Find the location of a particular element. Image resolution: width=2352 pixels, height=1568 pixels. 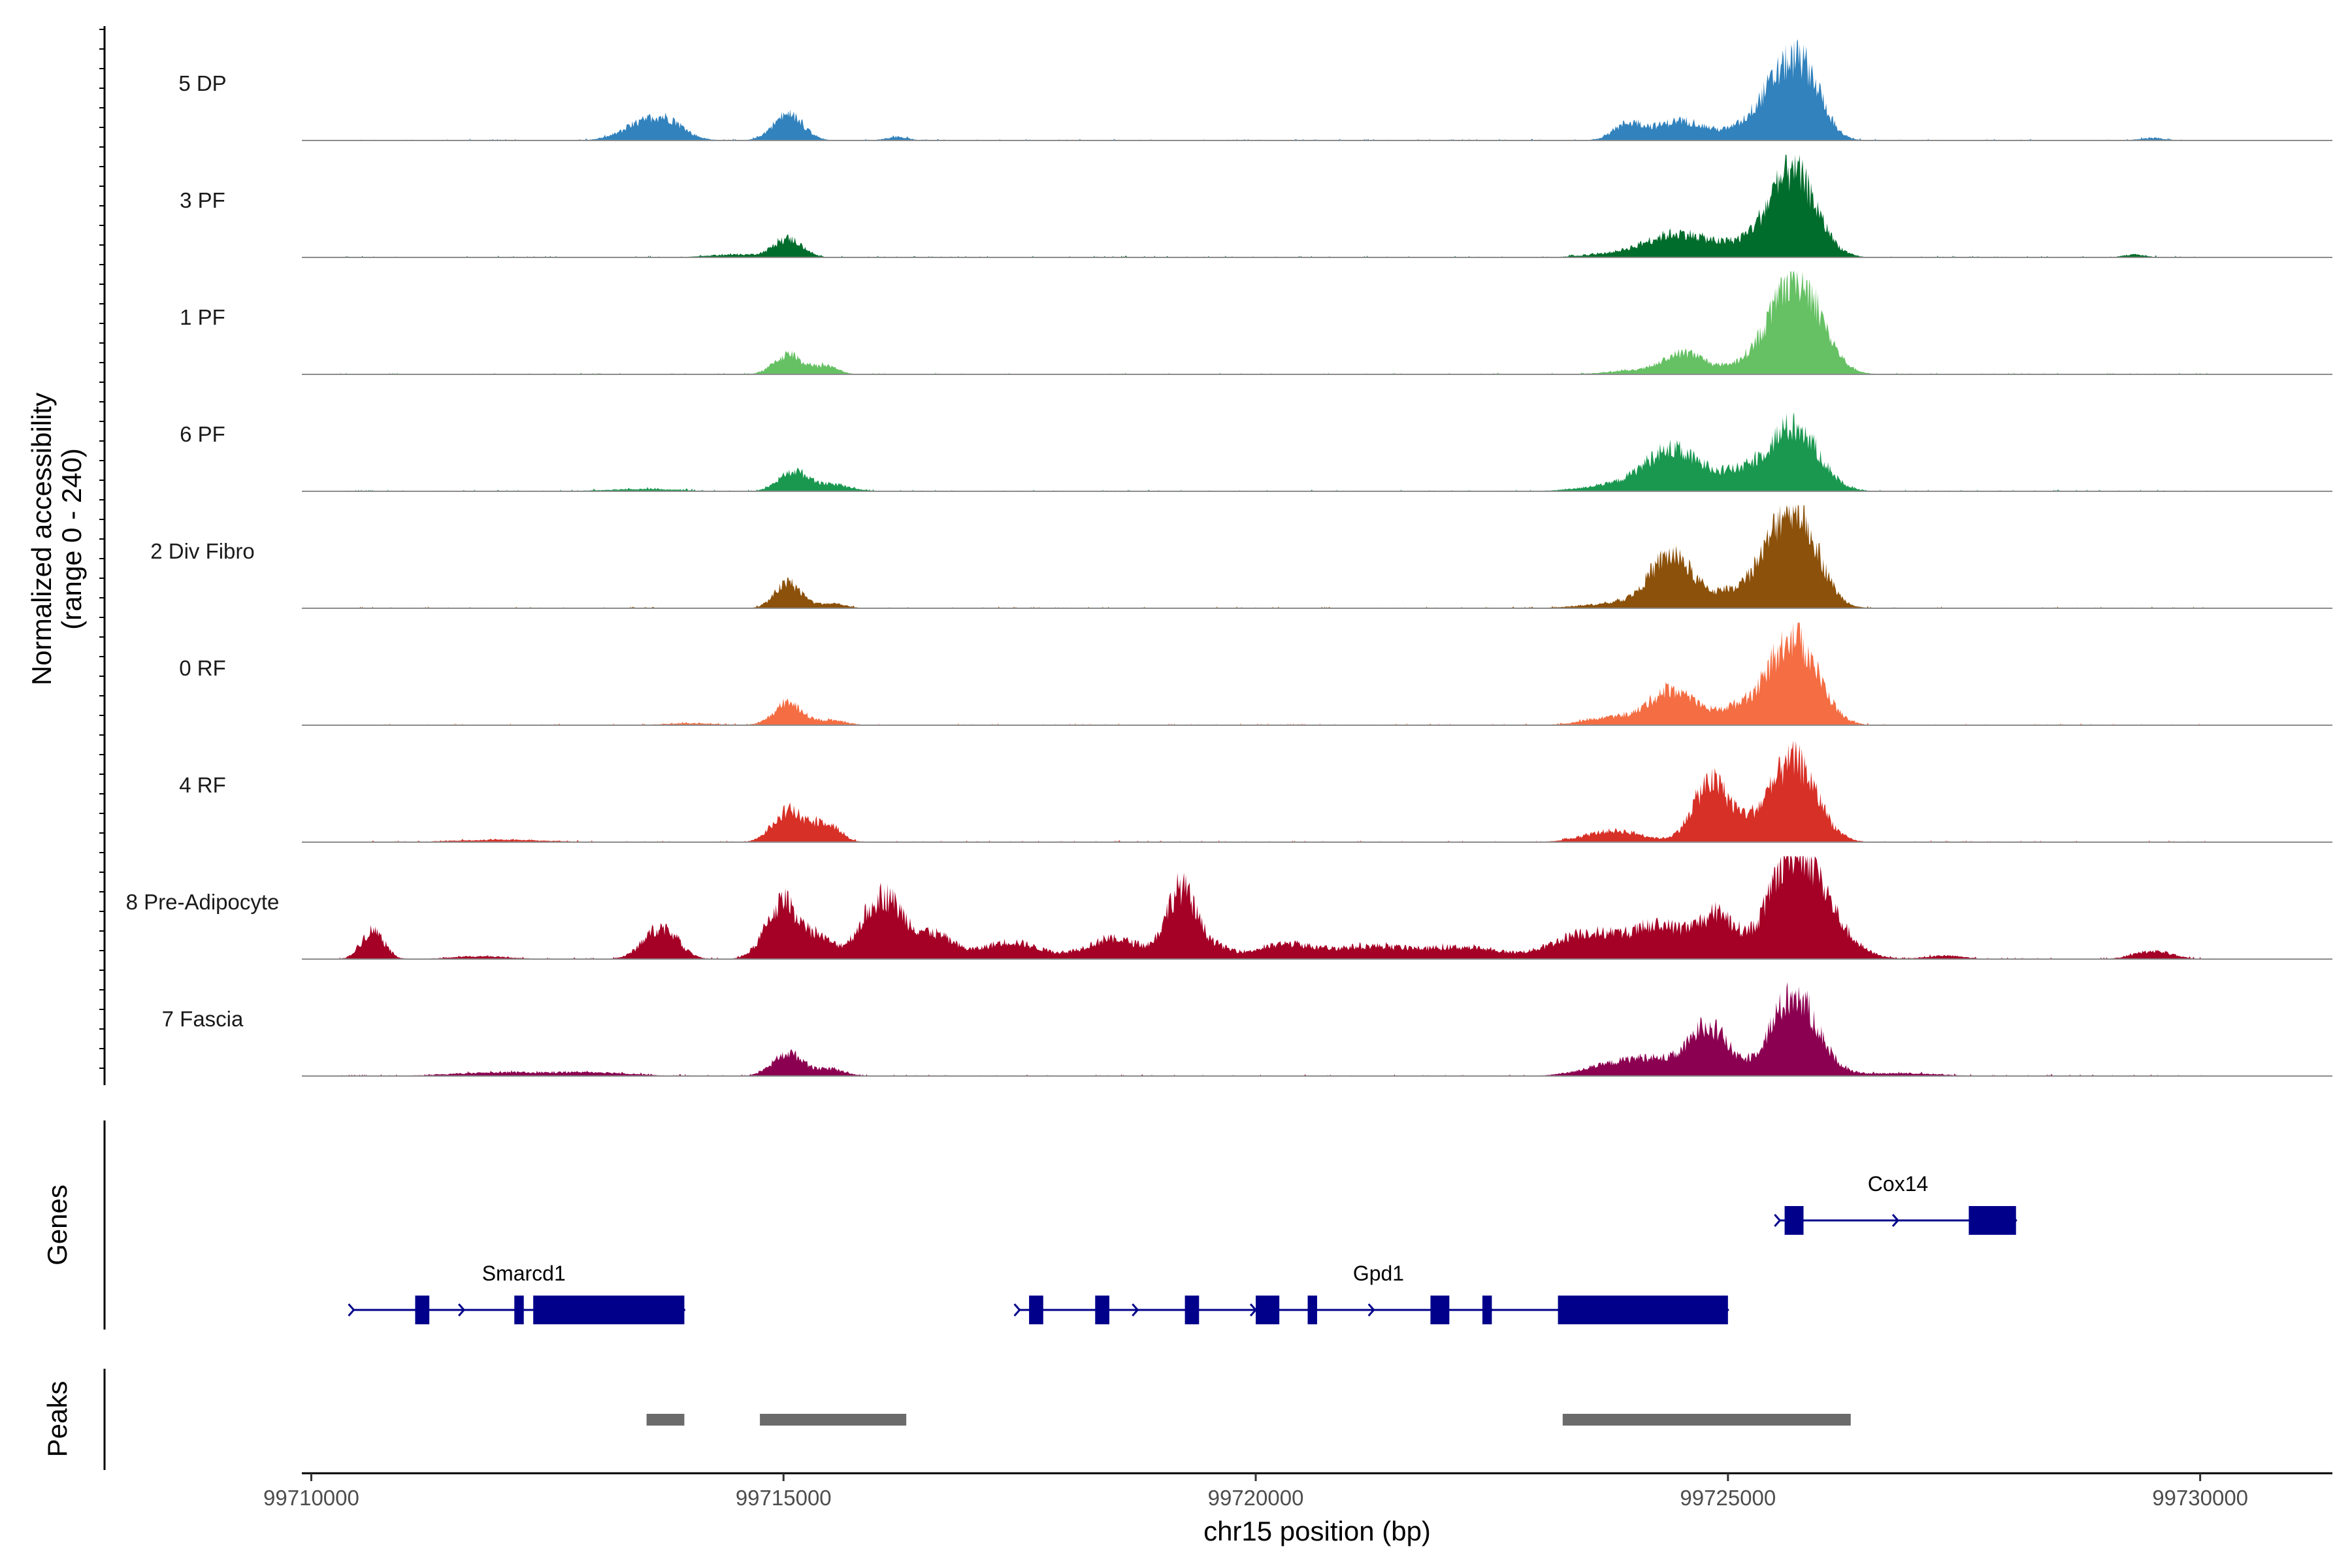

track-label: 6 PF is located at coordinates (202, 434).